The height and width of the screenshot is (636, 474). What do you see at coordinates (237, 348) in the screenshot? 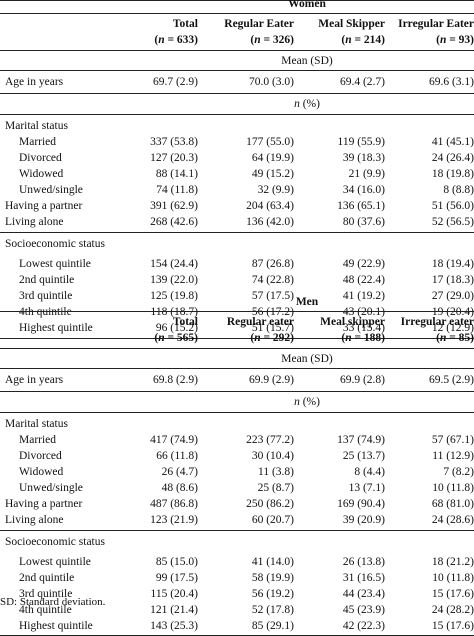
I see `men-header-rule` at bounding box center [237, 348].